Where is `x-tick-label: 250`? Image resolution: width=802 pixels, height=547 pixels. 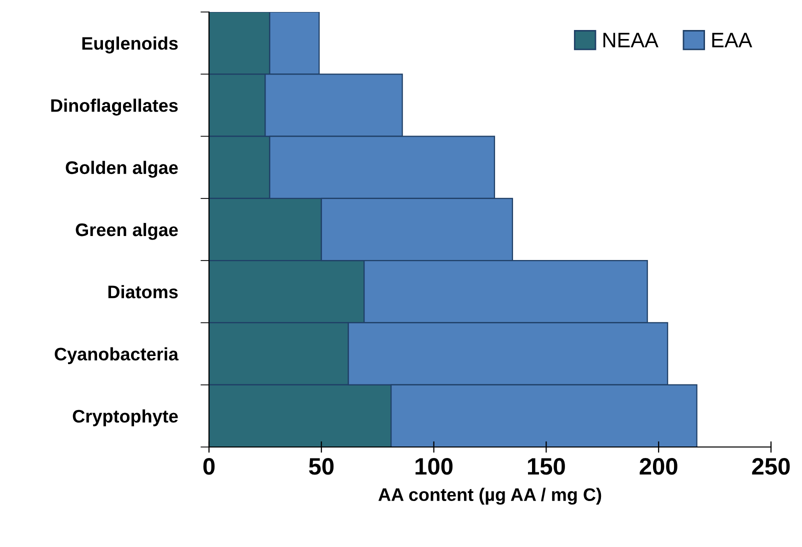 x-tick-label: 250 is located at coordinates (771, 466).